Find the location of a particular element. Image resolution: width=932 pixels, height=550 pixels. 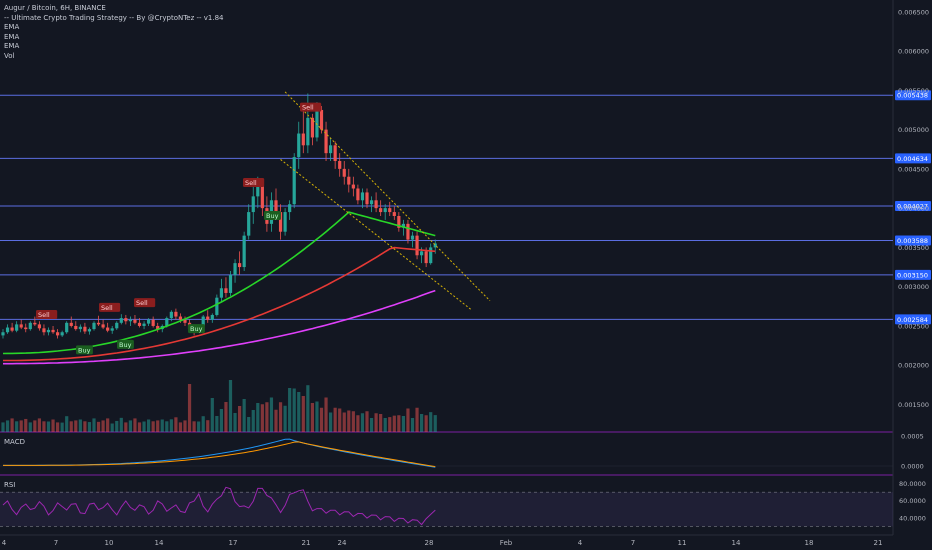

macd-tick-label: 0.0005 is located at coordinates (912, 437).